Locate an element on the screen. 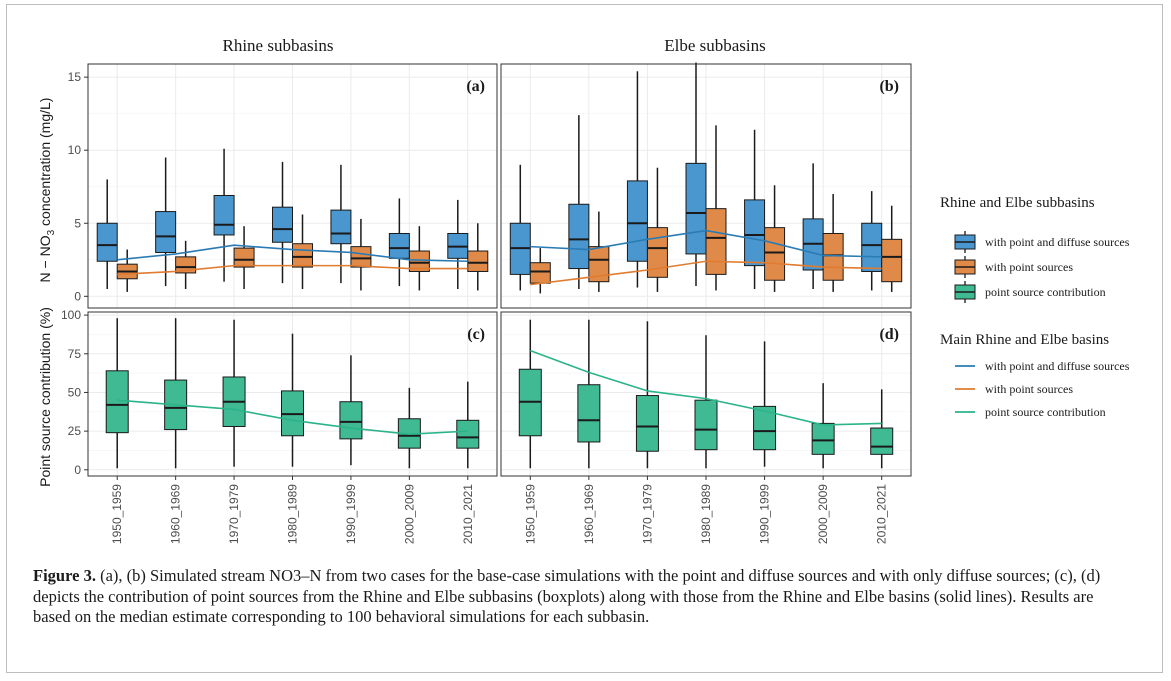 The image size is (1171, 681). panel-label: (c) is located at coordinates (476, 334).